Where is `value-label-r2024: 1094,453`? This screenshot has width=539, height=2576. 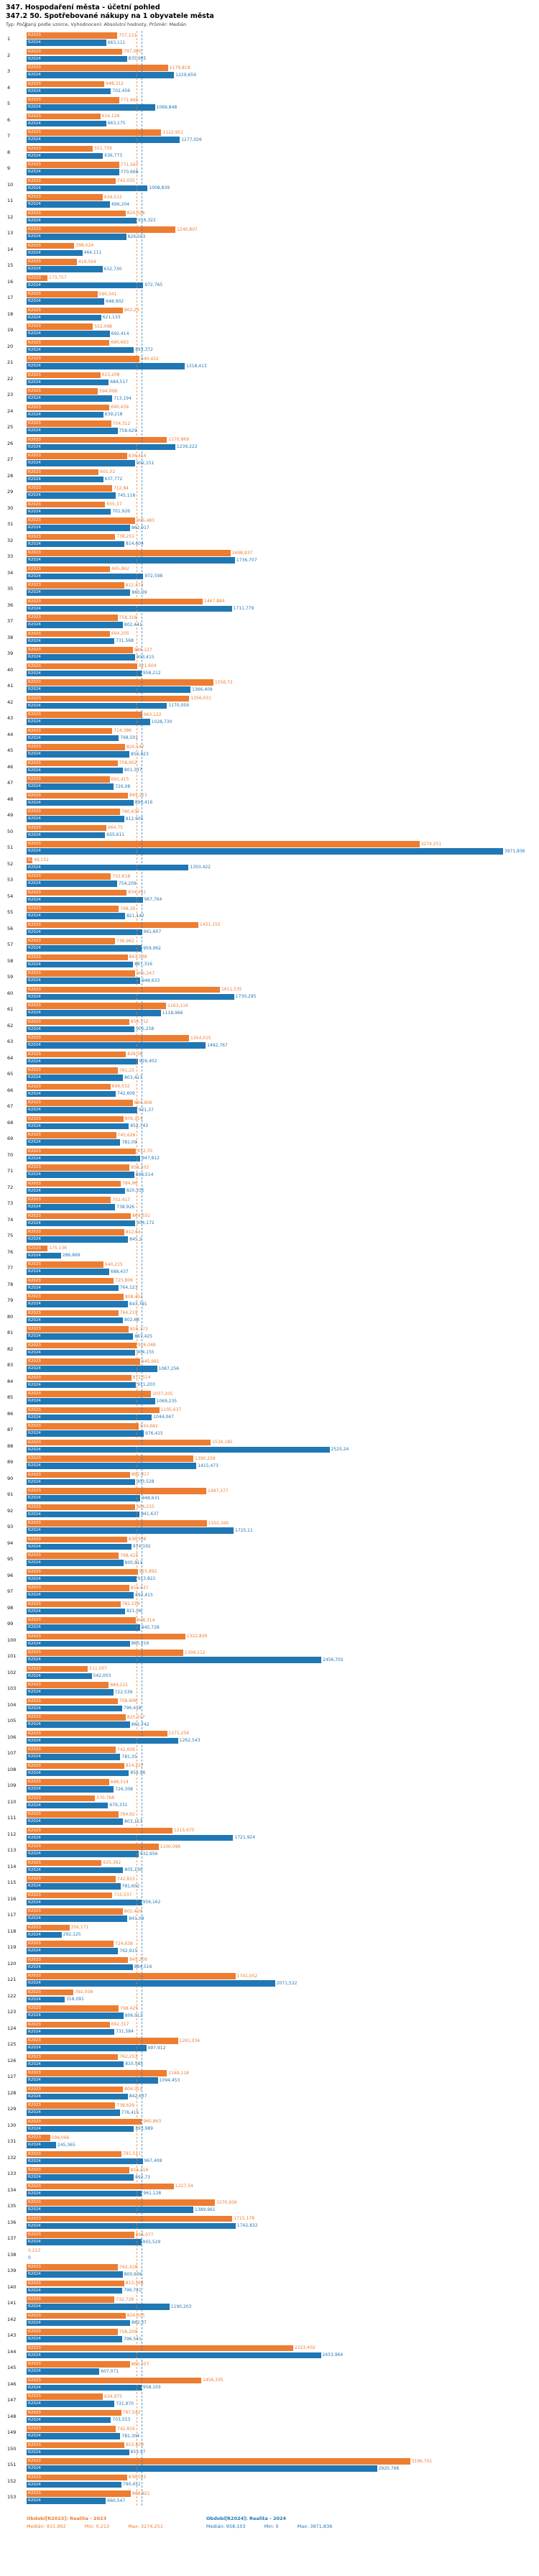
value-label-r2024: 1094,453 is located at coordinates (169, 2080).